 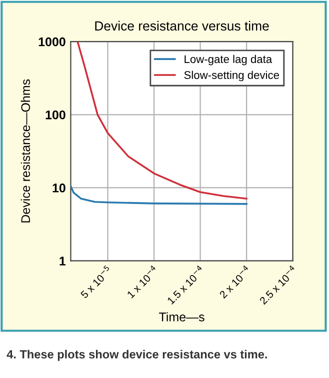 What do you see at coordinates (56, 115) in the screenshot?
I see `y-tick-label: 100` at bounding box center [56, 115].